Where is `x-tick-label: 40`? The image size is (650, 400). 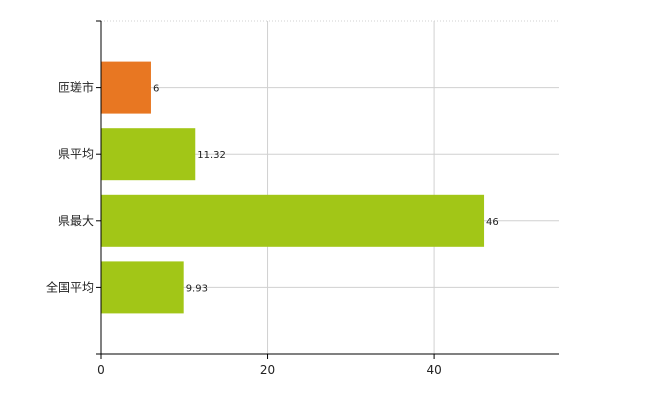
x-tick-label: 40 is located at coordinates (433, 370).